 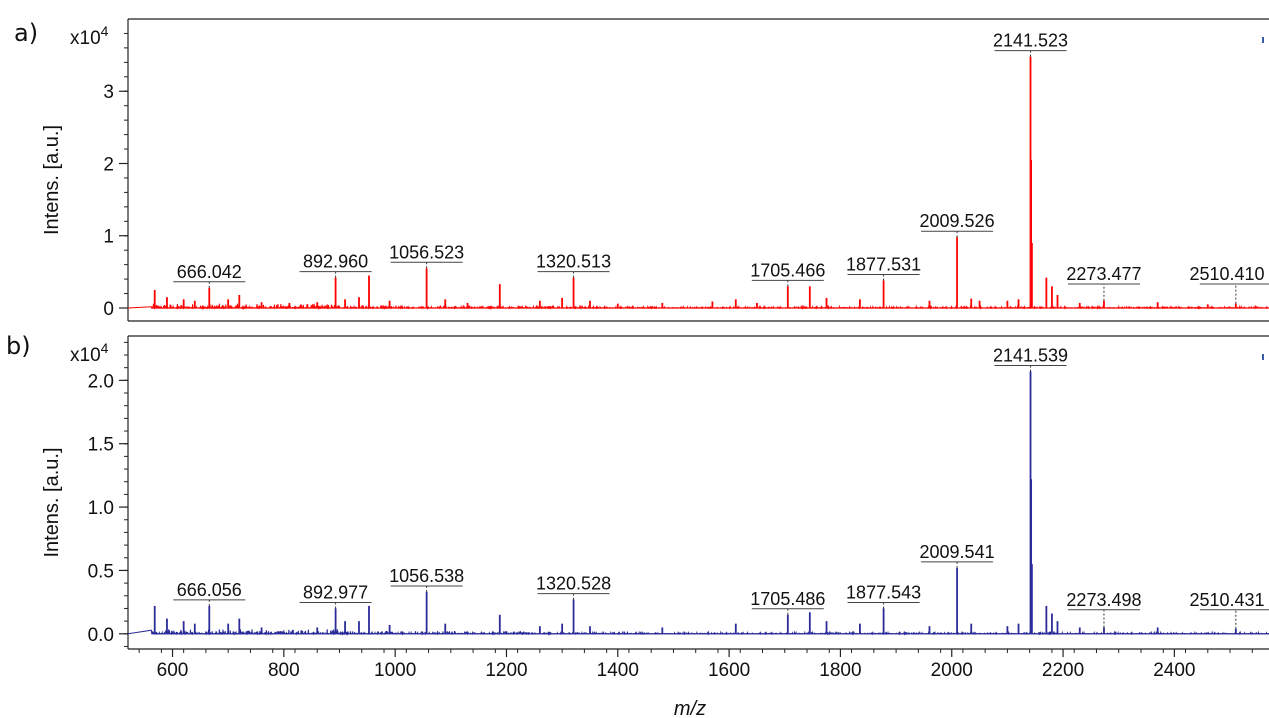 I want to click on y-tick-label: 1.0, so click(x=101, y=508).